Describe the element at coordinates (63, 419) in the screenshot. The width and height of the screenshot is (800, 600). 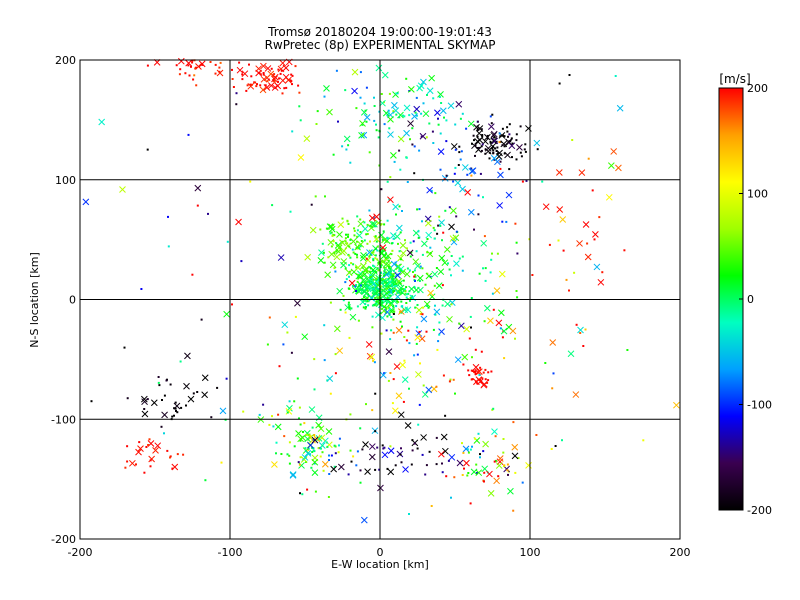
I see `y-tick-label-1: -100` at that location.